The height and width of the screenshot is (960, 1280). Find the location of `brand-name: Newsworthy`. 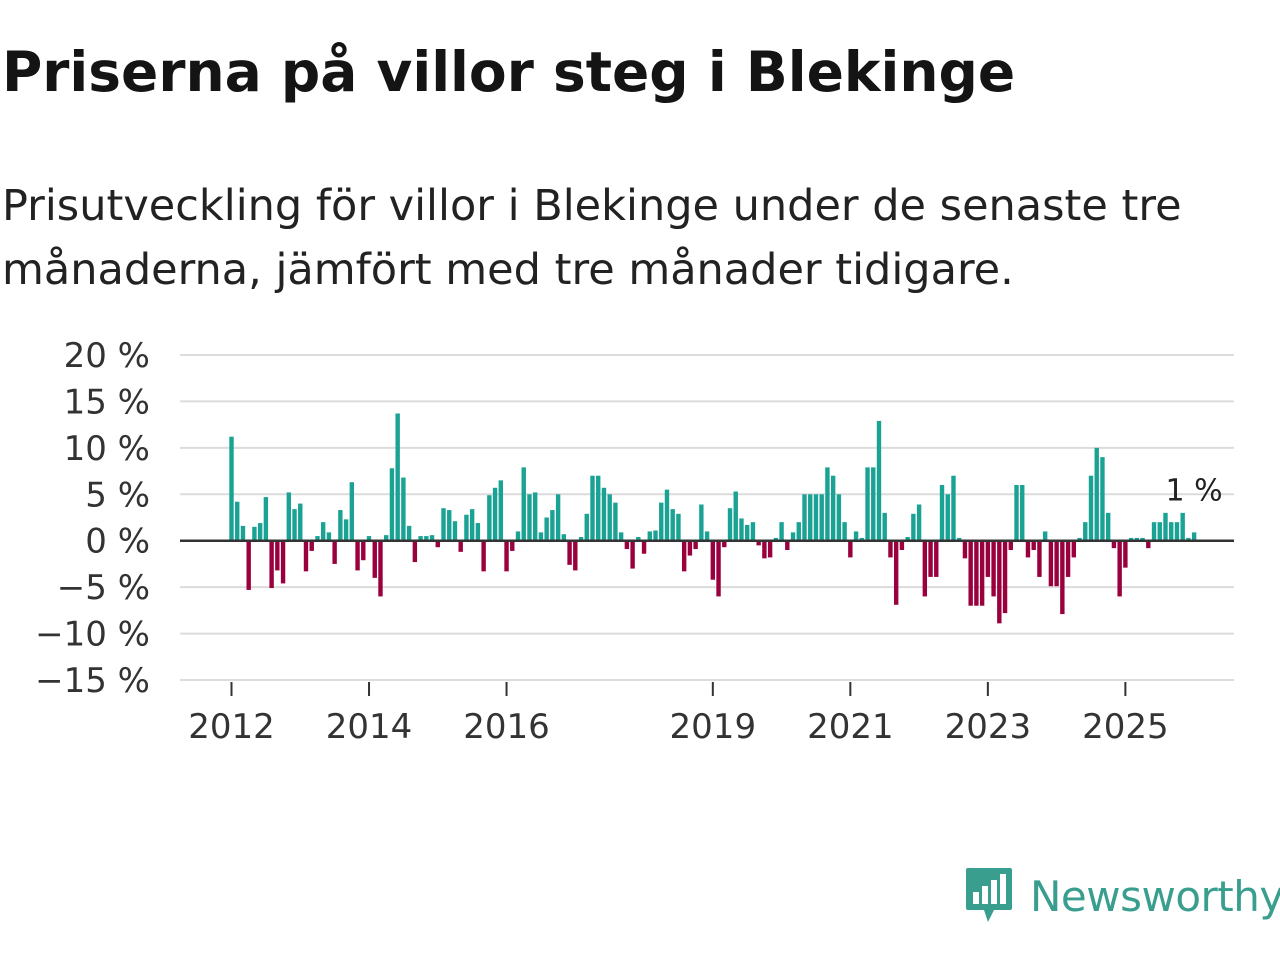

brand-name: Newsworthy is located at coordinates (1155, 896).